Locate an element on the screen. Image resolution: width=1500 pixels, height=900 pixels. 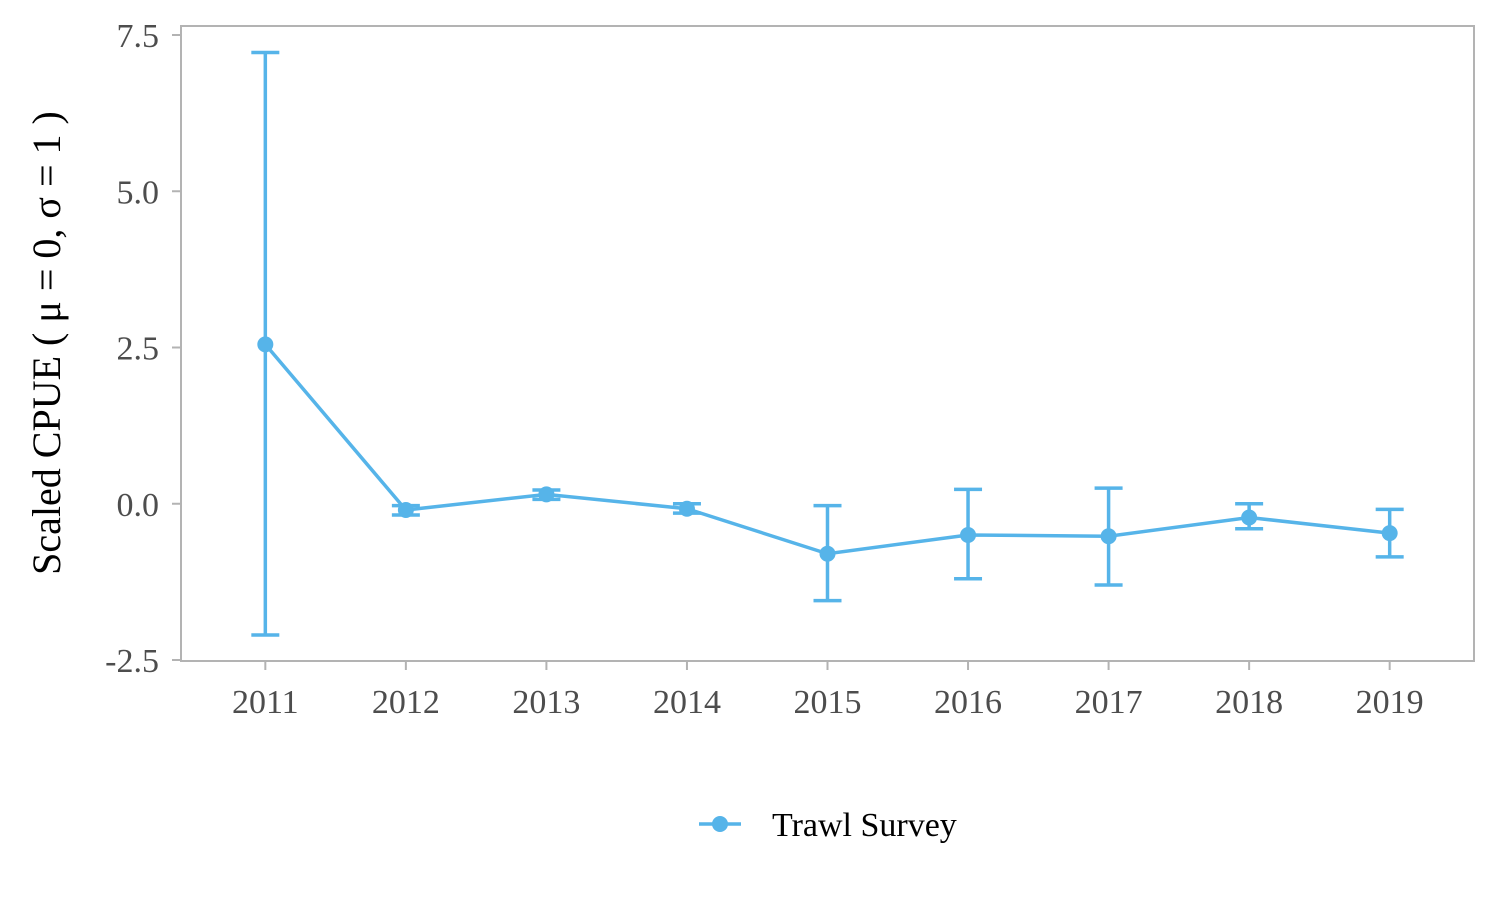
y-tick-label: -2.5 is located at coordinates (132, 661).